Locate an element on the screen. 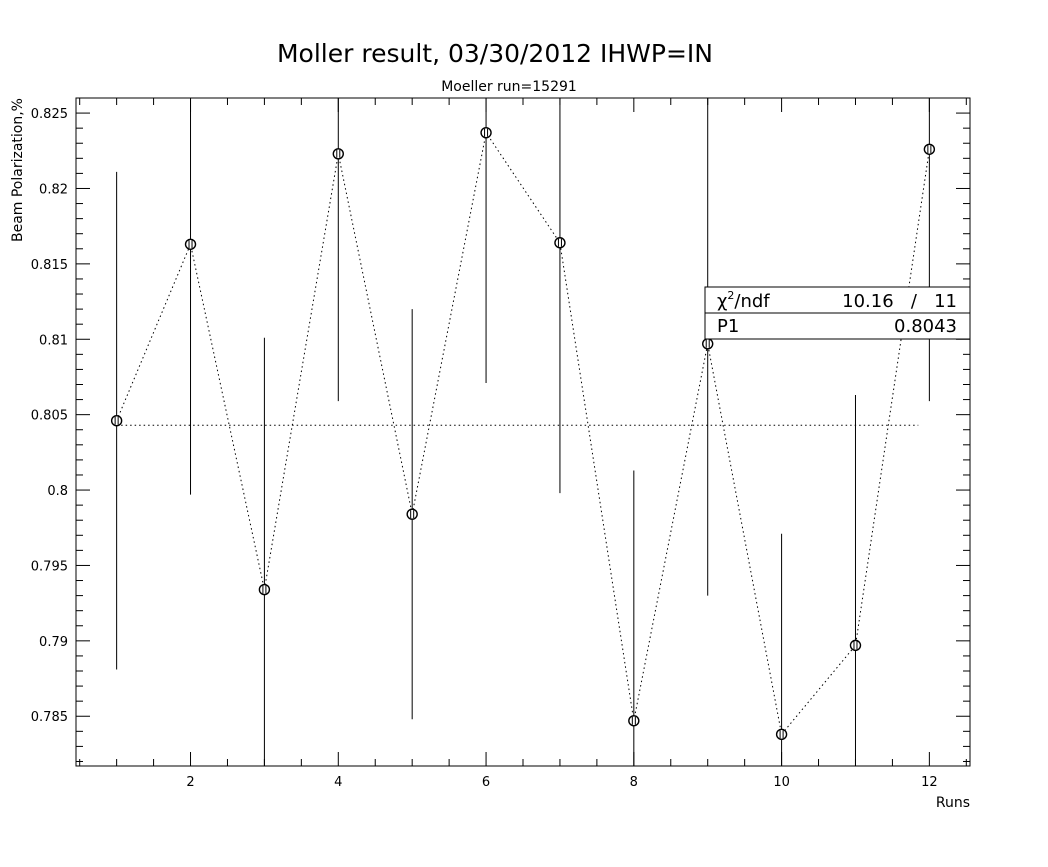 This screenshot has height=867, width=1048. y-axis-label: Beam Polarization,% is located at coordinates (18, 170).